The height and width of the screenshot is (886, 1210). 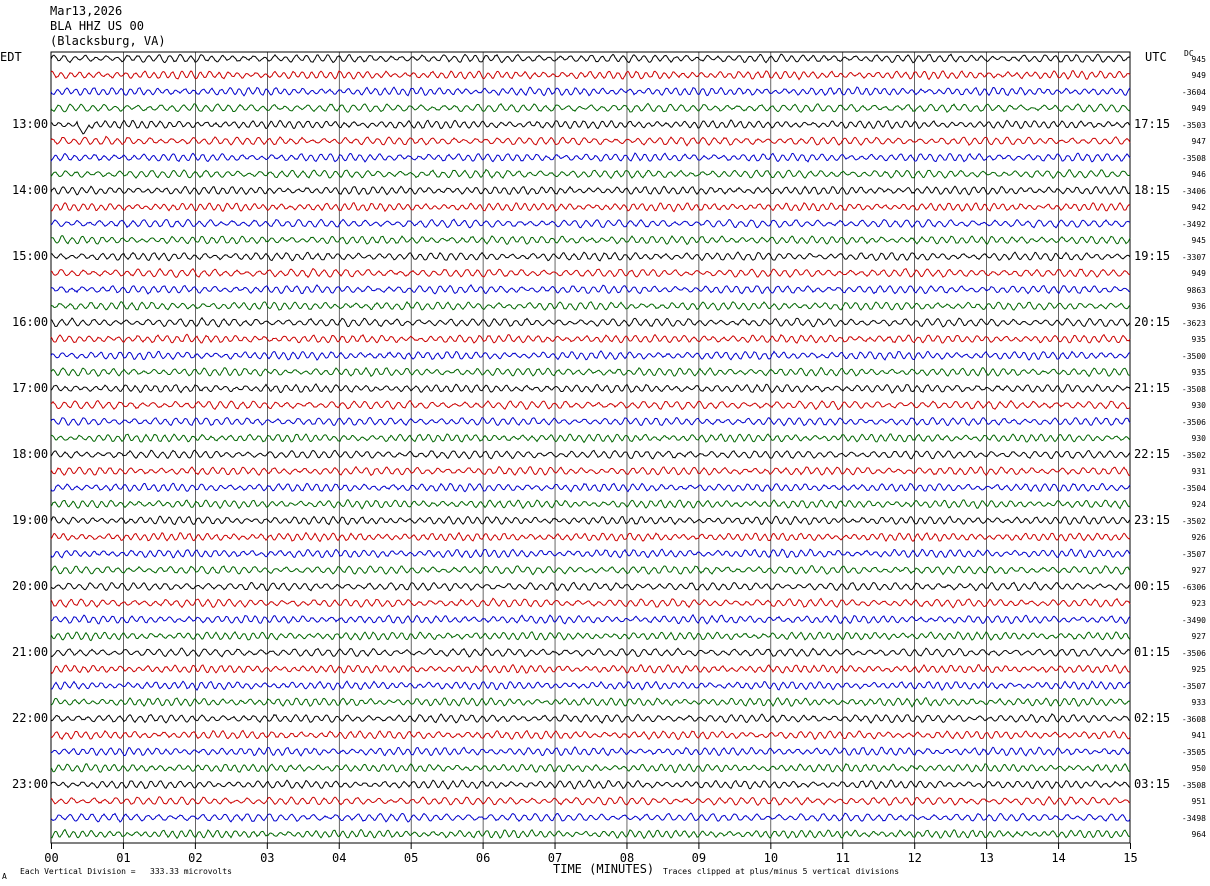 What do you see at coordinates (1198, 603) in the screenshot?
I see `dc-offset-label: 923` at bounding box center [1198, 603].